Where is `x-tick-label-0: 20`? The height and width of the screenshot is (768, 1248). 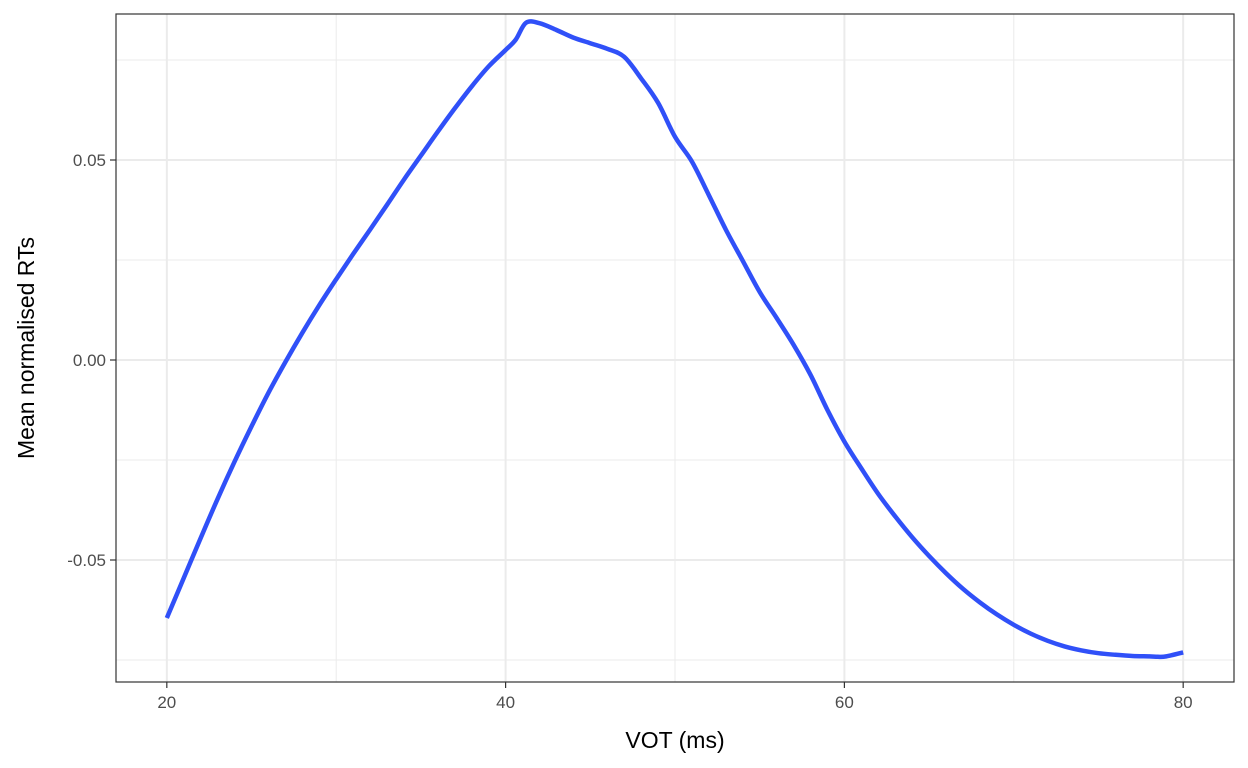 x-tick-label-0: 20 is located at coordinates (166, 702).